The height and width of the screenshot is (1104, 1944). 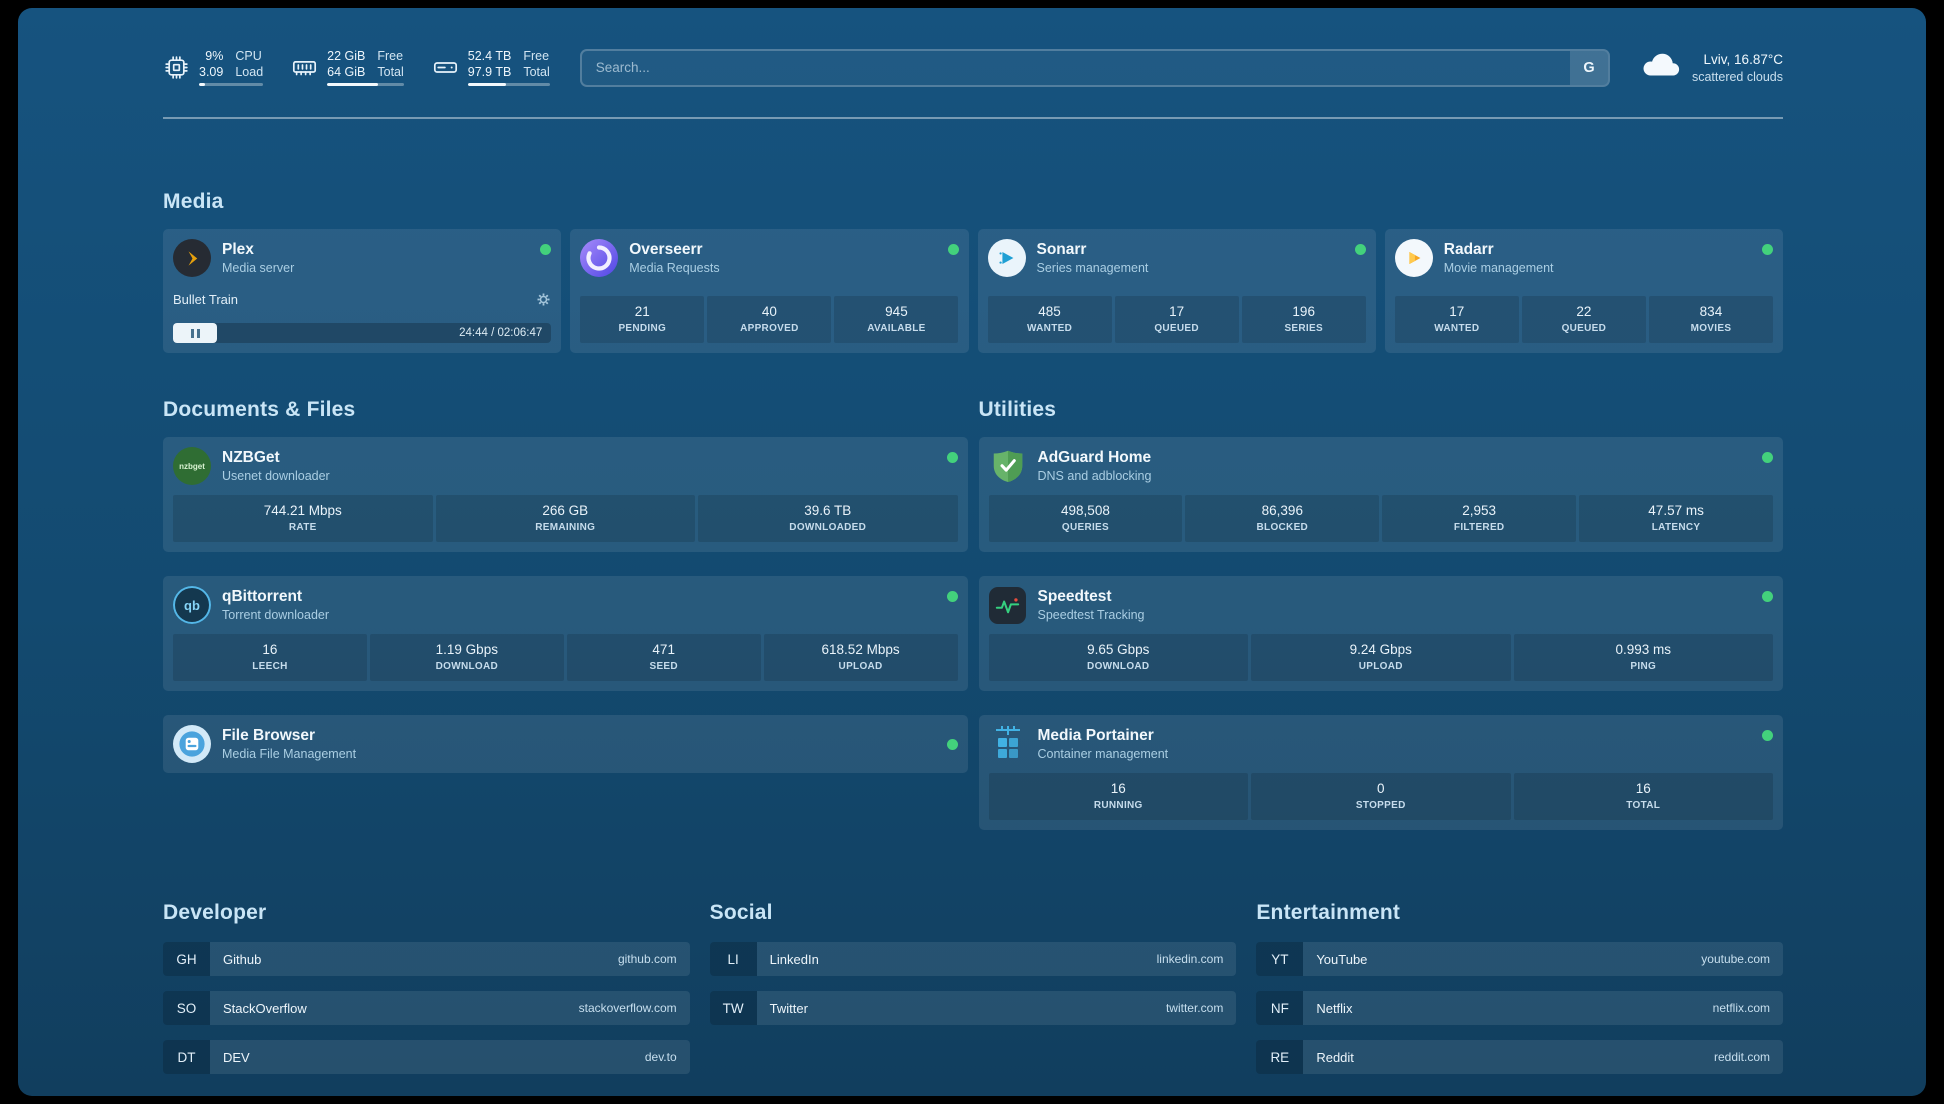 What do you see at coordinates (1498, 268) in the screenshot?
I see `service-subtitle: Movie management` at bounding box center [1498, 268].